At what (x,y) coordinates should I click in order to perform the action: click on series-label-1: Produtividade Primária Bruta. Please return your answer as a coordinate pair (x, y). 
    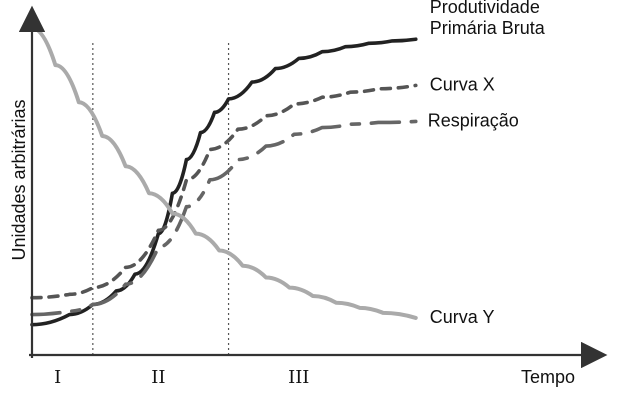
    Looking at the image, I should click on (488, 19).